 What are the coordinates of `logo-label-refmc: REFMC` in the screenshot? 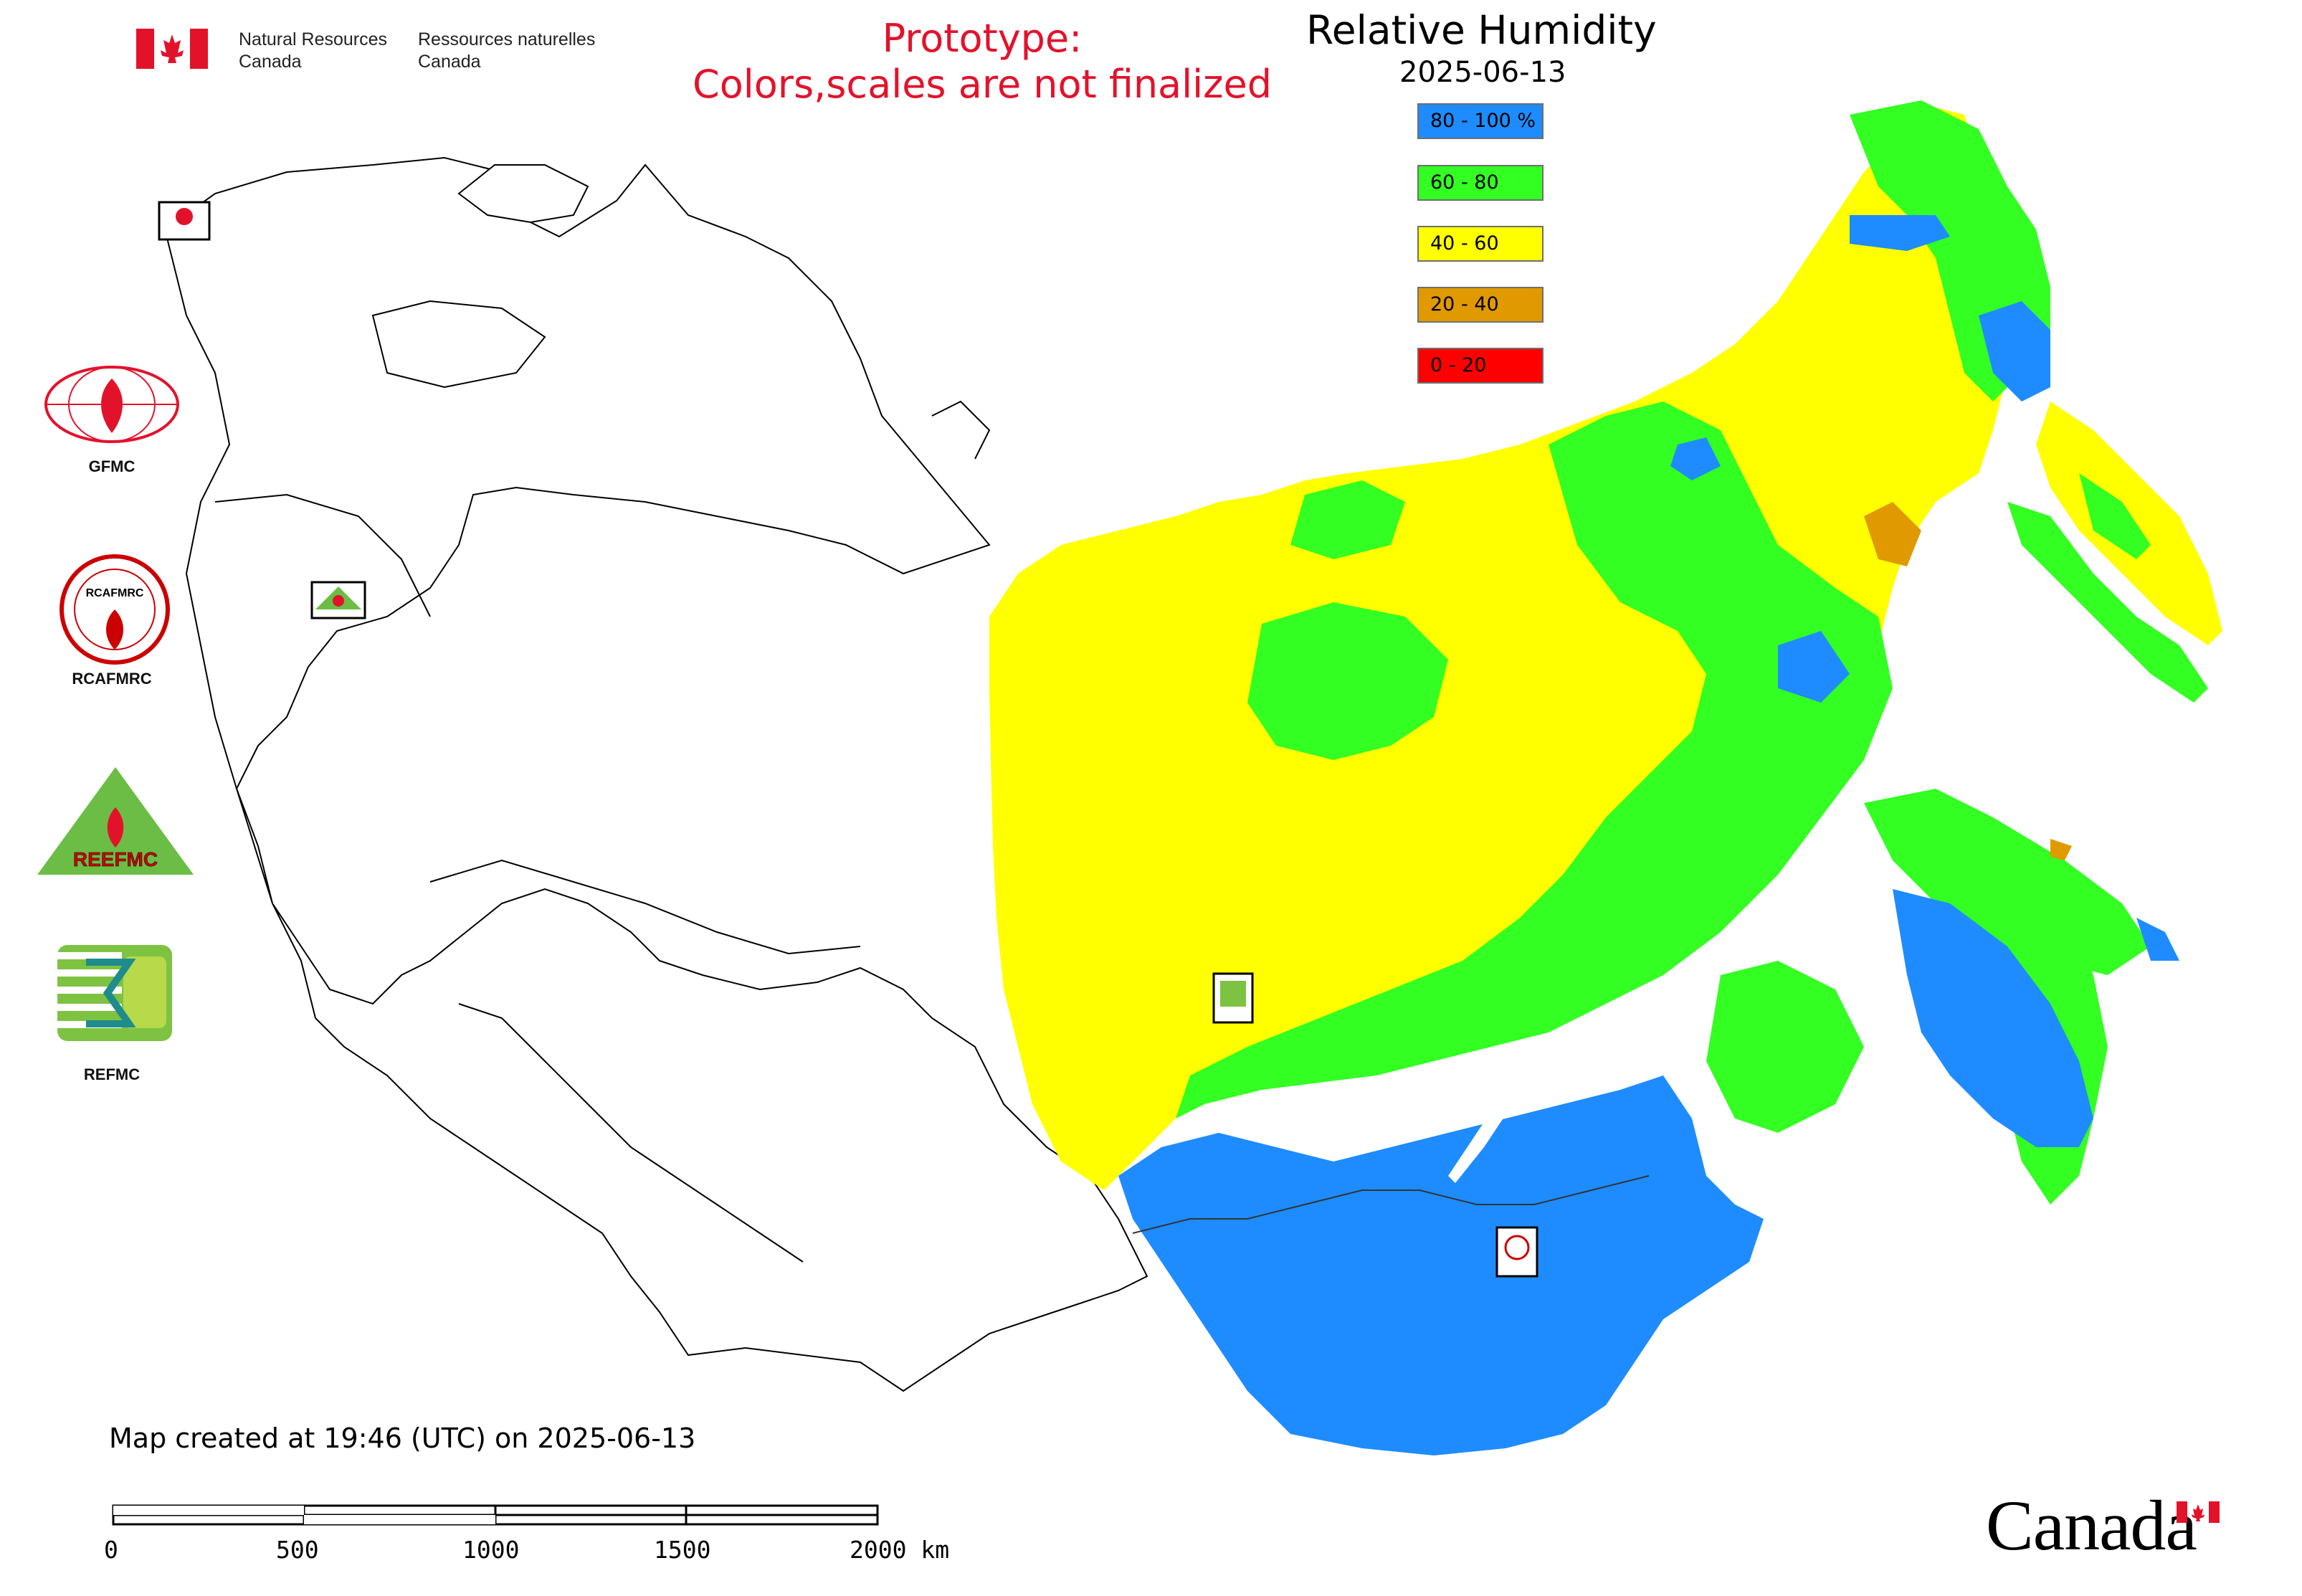 It's located at (112, 1074).